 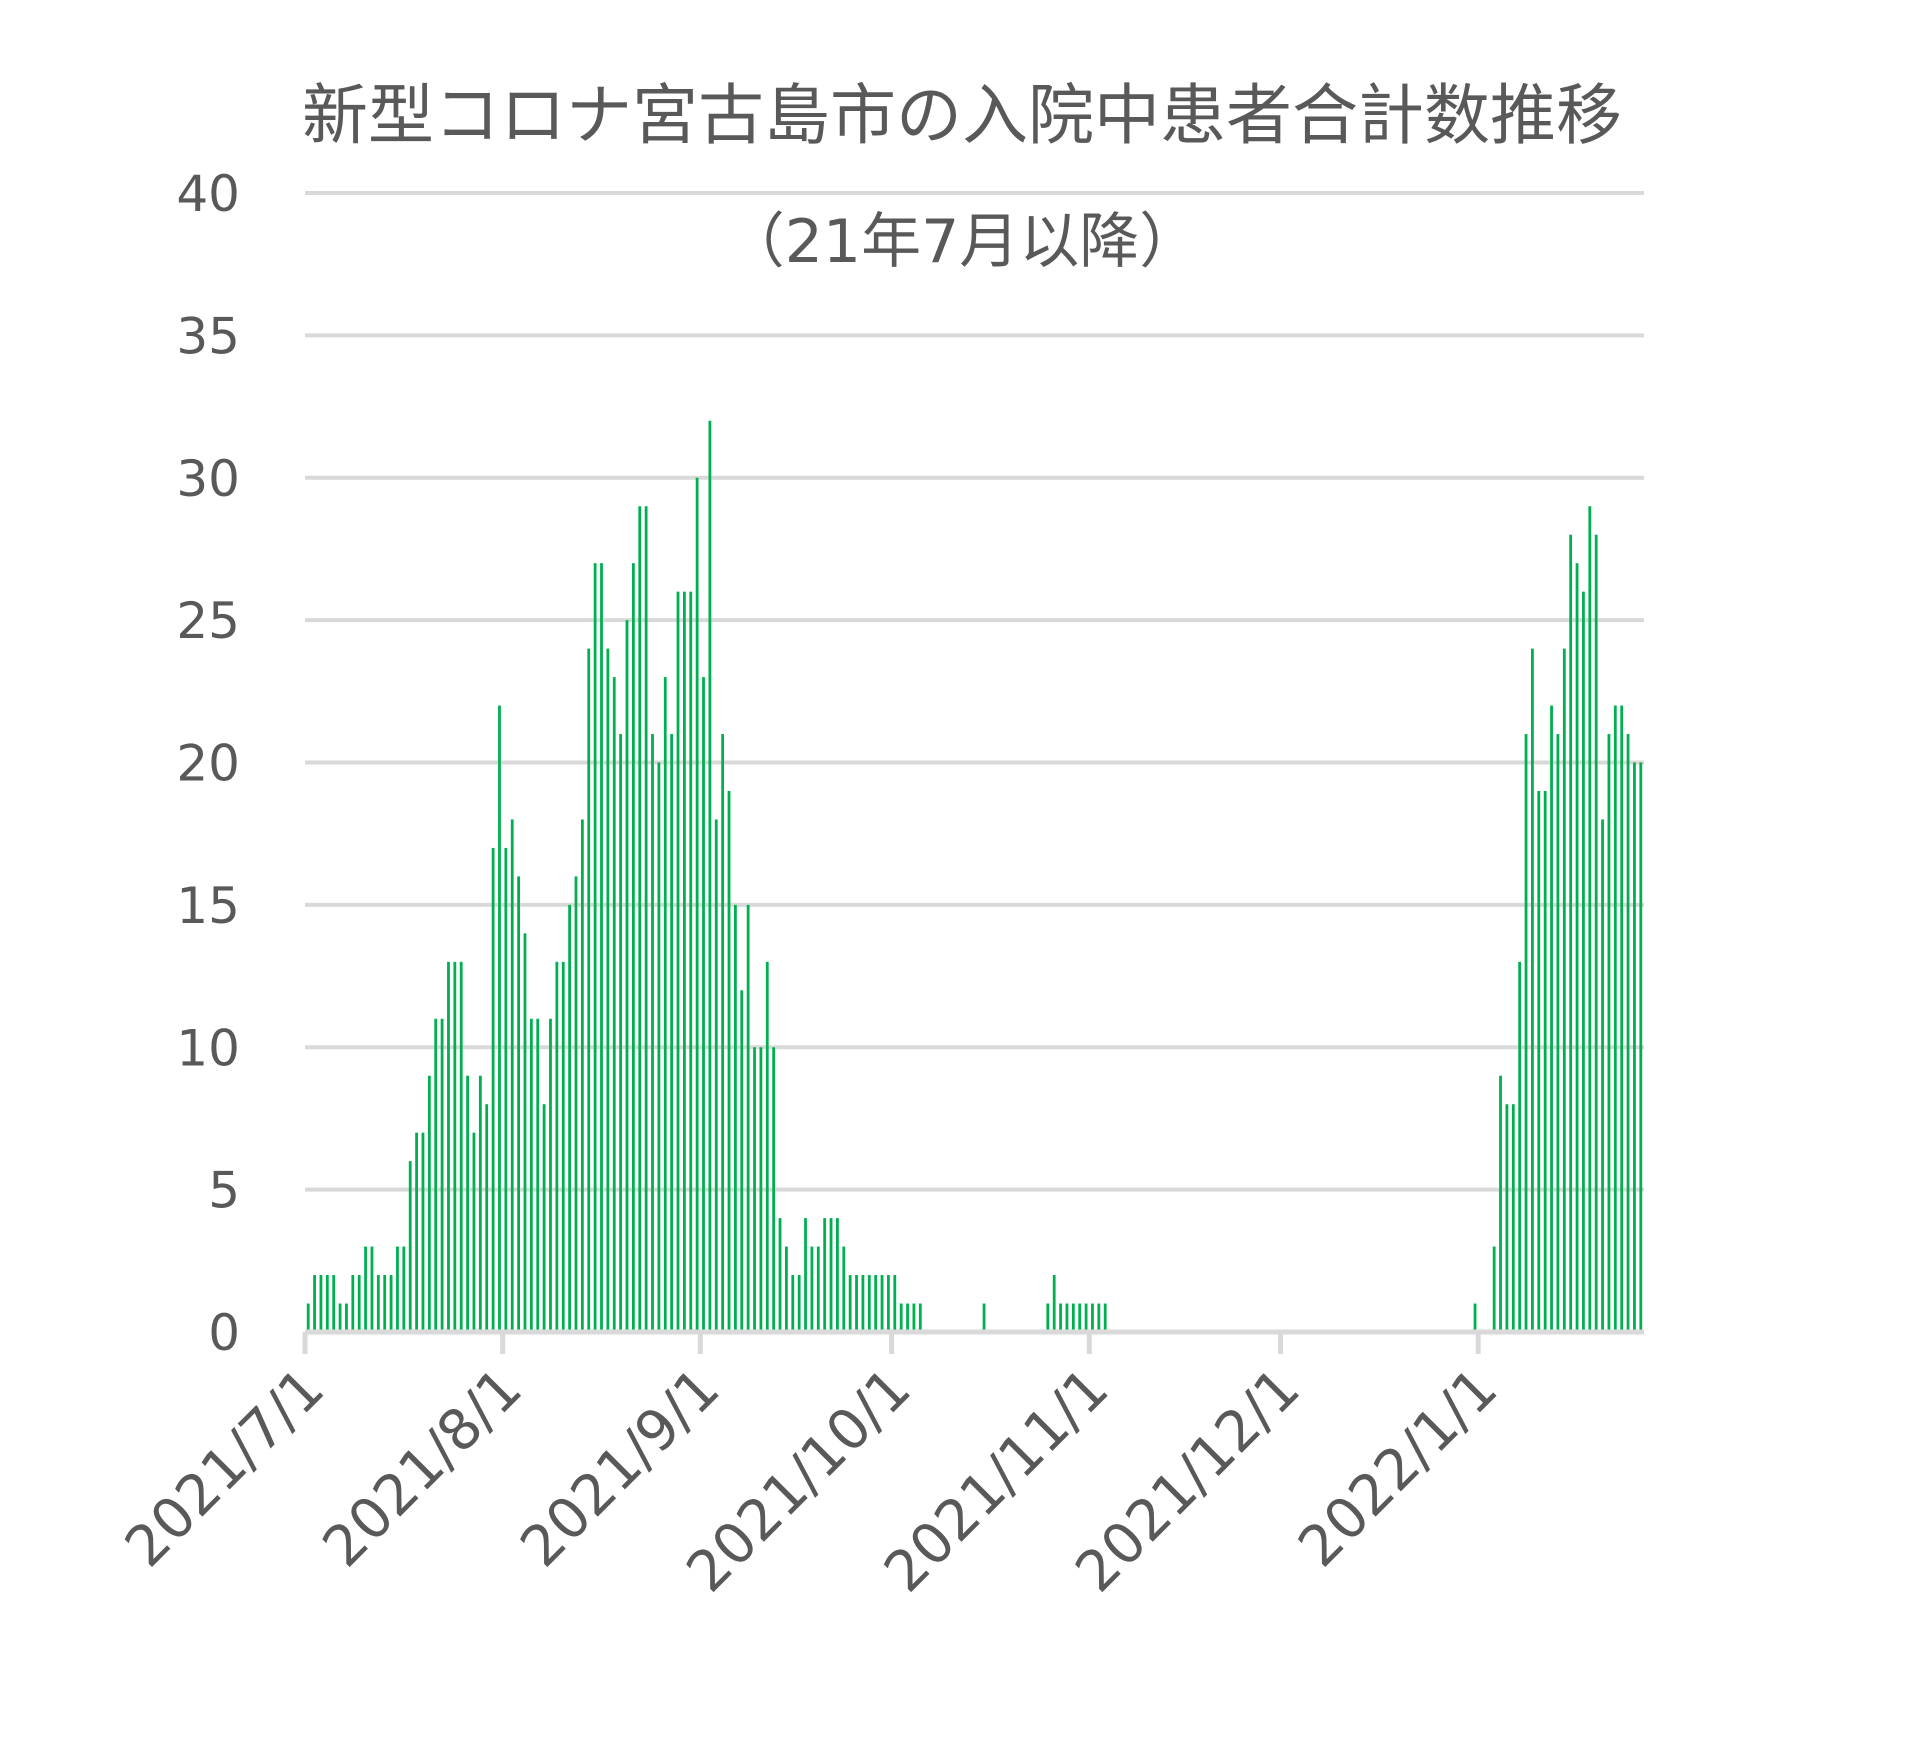 I want to click on y-tick-label: 0, so click(x=224, y=1333).